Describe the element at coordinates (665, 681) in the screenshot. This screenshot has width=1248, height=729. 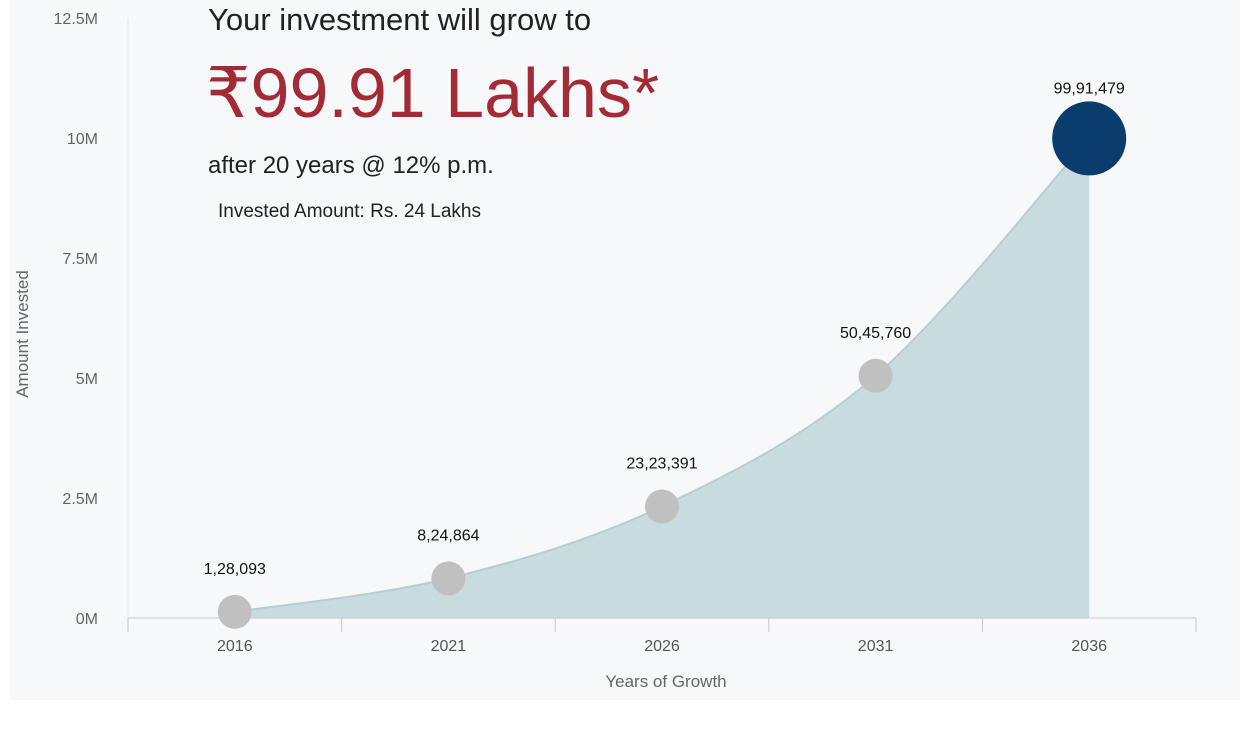
I see `x-axis-title: Years of Growth` at that location.